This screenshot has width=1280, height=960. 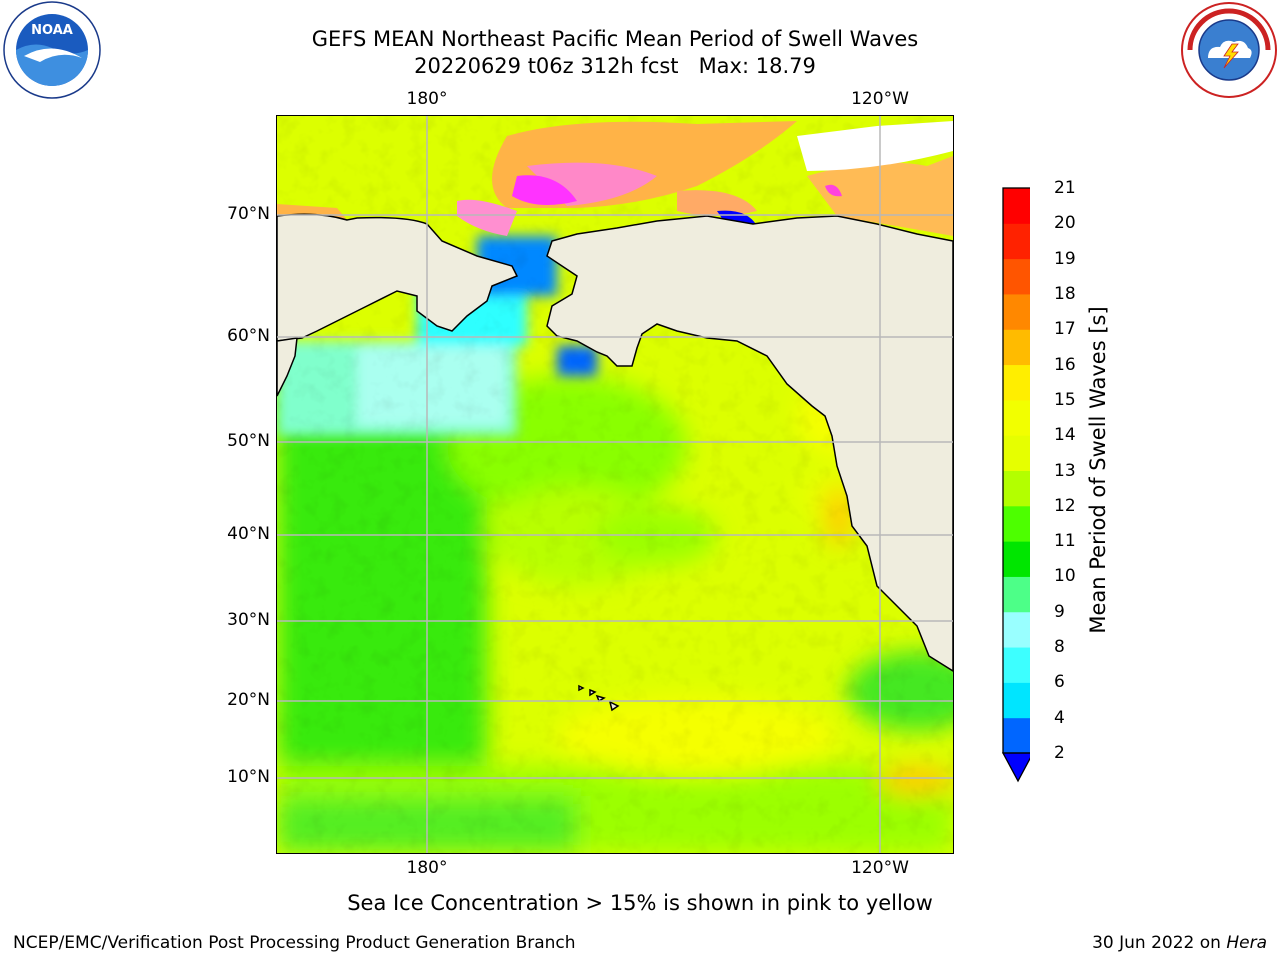 What do you see at coordinates (1065, 505) in the screenshot?
I see `colorbar-tick-label: 12` at bounding box center [1065, 505].